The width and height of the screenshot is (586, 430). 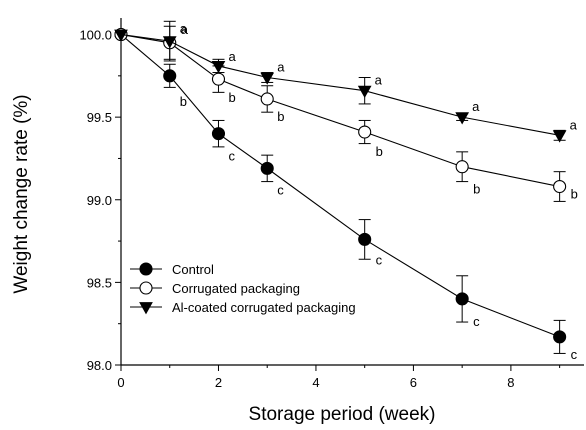 I want to click on y-tick-label: 99.0, so click(x=99, y=200).